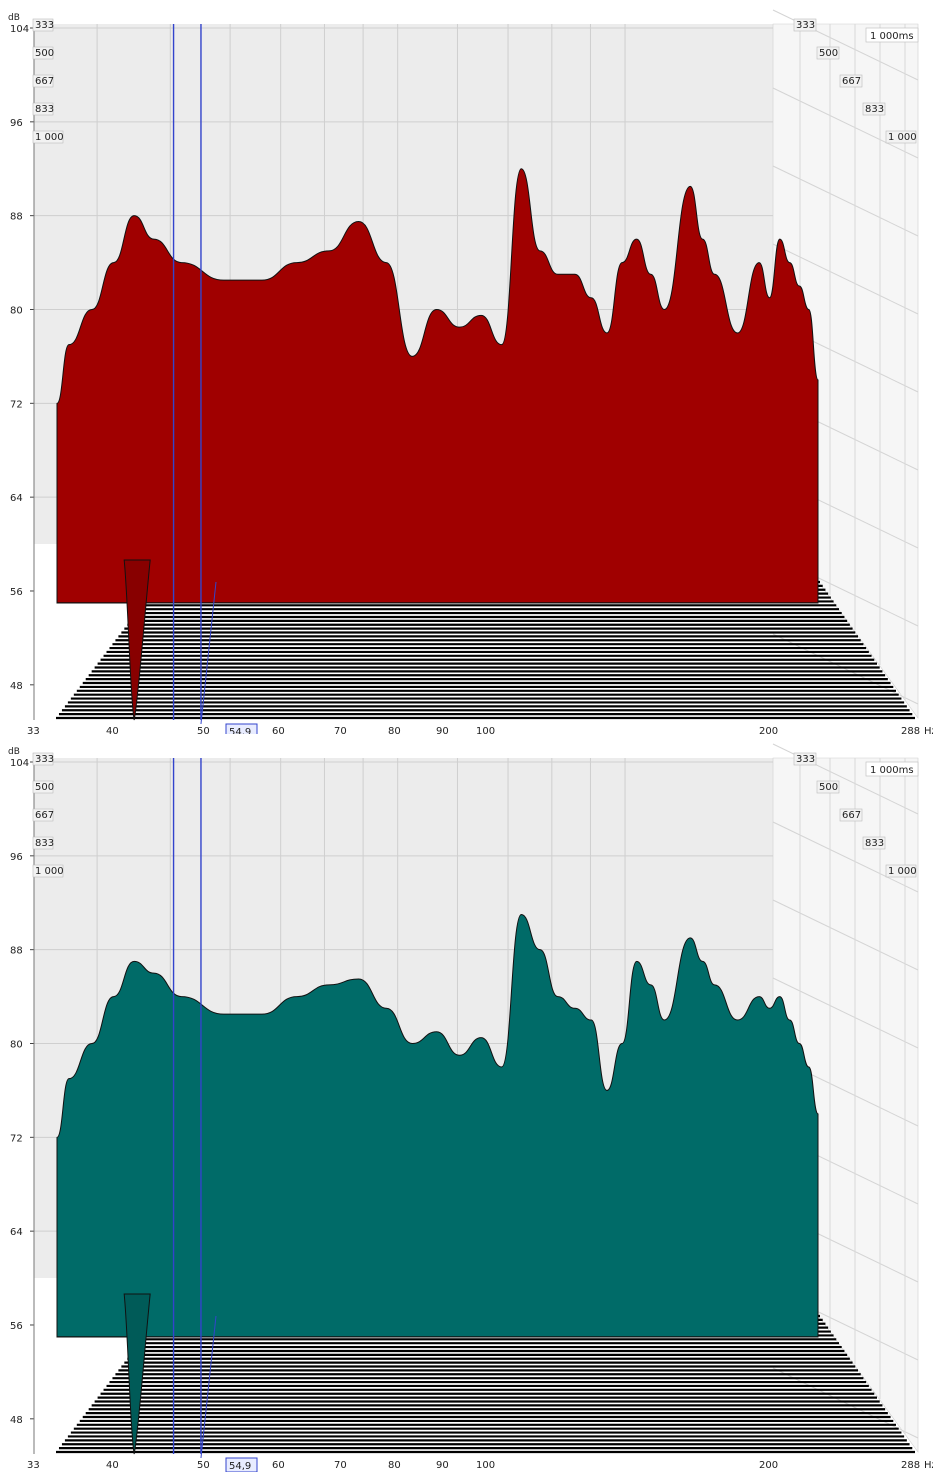 Image resolution: width=933 pixels, height=1472 pixels. I want to click on y-axis-label: dB, so click(14, 18).